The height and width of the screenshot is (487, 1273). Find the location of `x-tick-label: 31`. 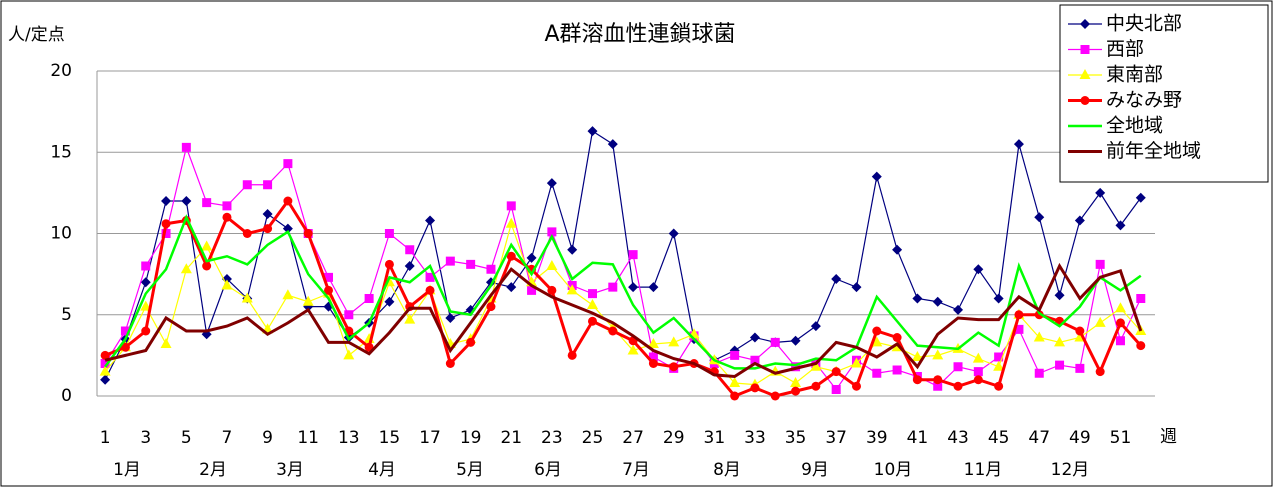

x-tick-label: 31 is located at coordinates (715, 438).